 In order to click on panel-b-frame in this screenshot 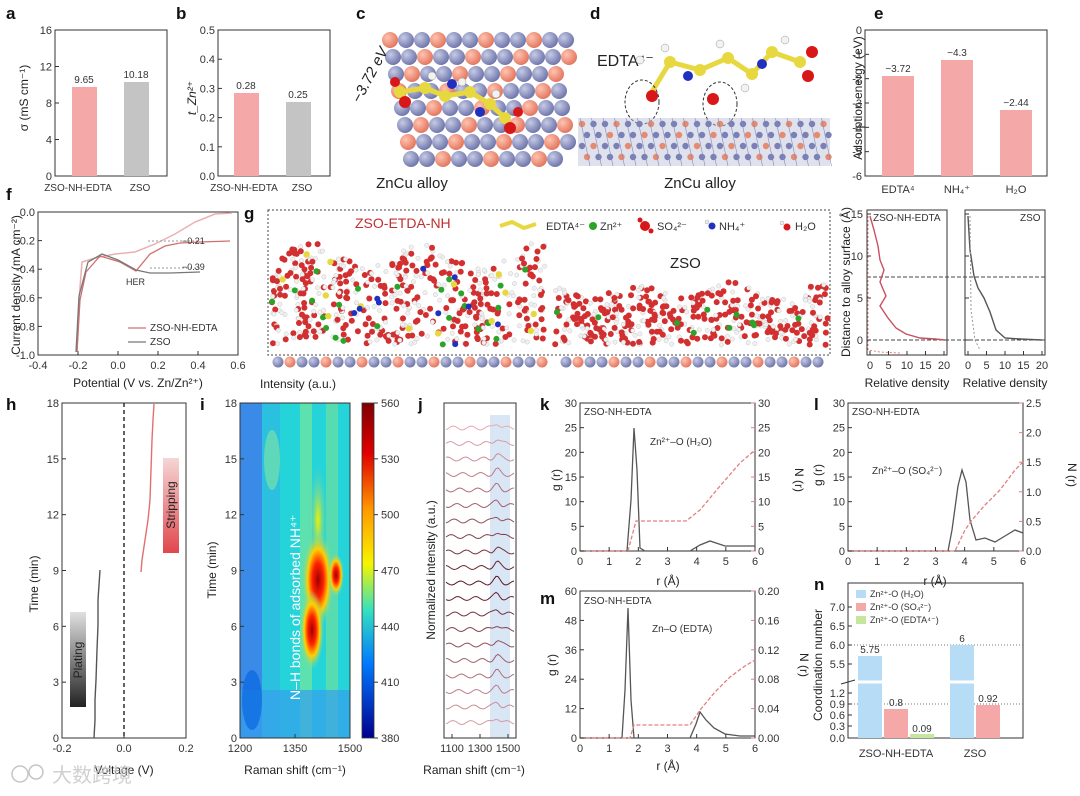, I will do `click(274, 103)`.